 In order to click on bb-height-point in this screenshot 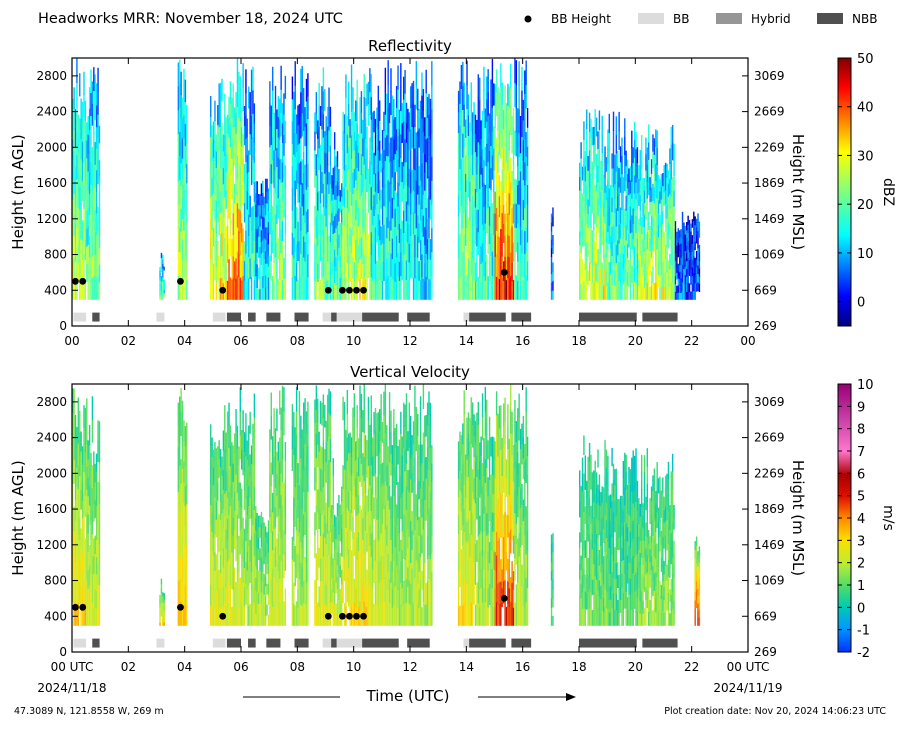, I will do `click(342, 290)`.